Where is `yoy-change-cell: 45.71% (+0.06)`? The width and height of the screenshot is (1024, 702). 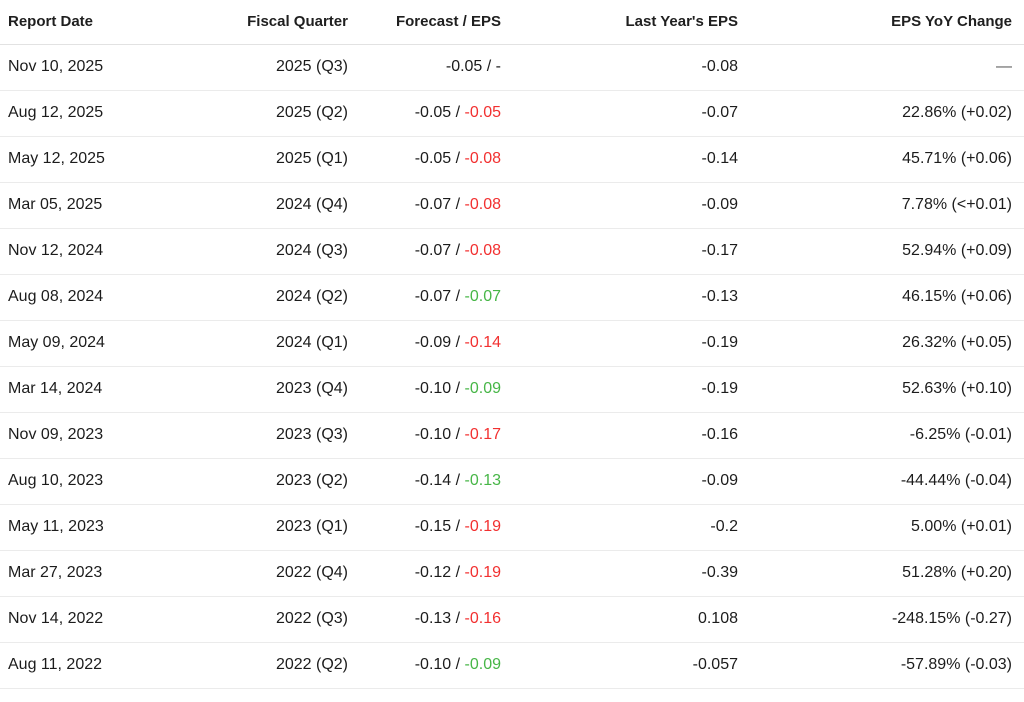 yoy-change-cell: 45.71% (+0.06) is located at coordinates (881, 159).